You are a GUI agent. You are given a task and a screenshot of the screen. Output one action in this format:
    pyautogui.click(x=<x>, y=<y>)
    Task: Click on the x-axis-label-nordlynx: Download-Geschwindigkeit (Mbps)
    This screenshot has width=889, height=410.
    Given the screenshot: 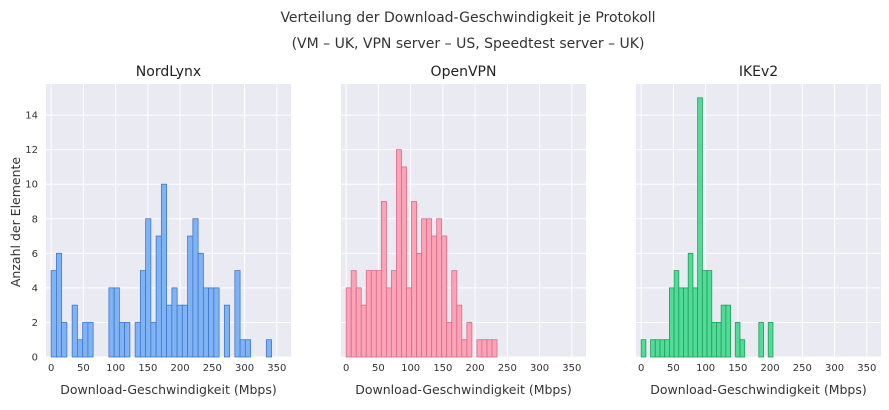 What is the action you would take?
    pyautogui.click(x=168, y=389)
    